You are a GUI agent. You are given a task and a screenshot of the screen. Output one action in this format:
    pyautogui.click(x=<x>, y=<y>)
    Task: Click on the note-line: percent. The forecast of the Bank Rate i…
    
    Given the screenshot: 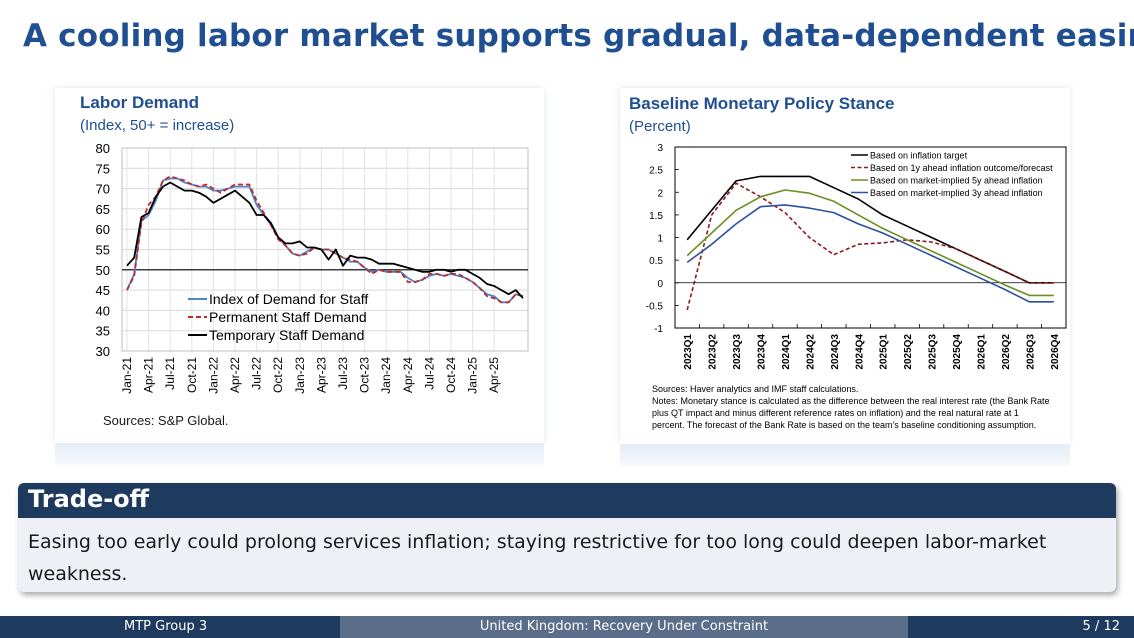 What is the action you would take?
    pyautogui.click(x=844, y=425)
    